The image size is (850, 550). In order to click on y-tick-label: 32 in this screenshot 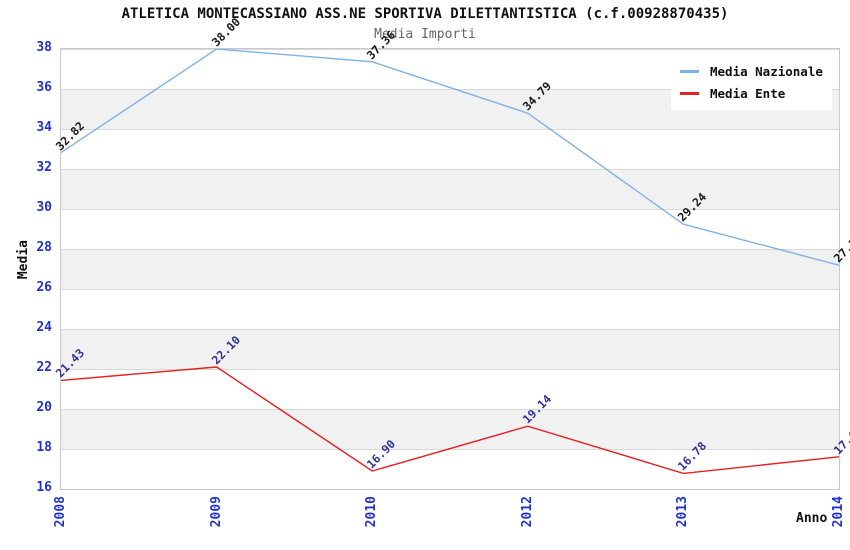, I will do `click(44, 167)`.